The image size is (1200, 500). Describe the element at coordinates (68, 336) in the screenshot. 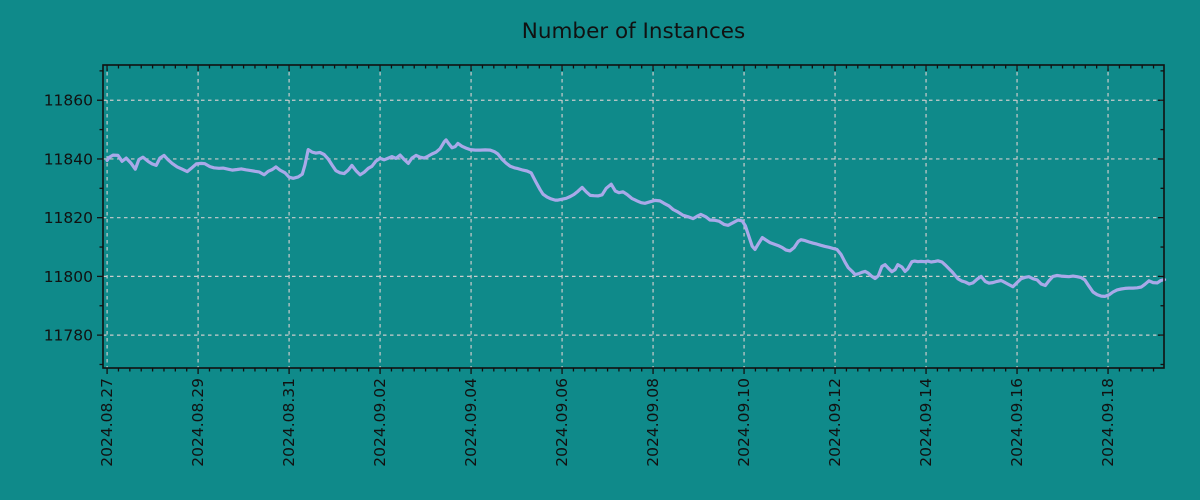

I see `y-tick-label: 11780` at that location.